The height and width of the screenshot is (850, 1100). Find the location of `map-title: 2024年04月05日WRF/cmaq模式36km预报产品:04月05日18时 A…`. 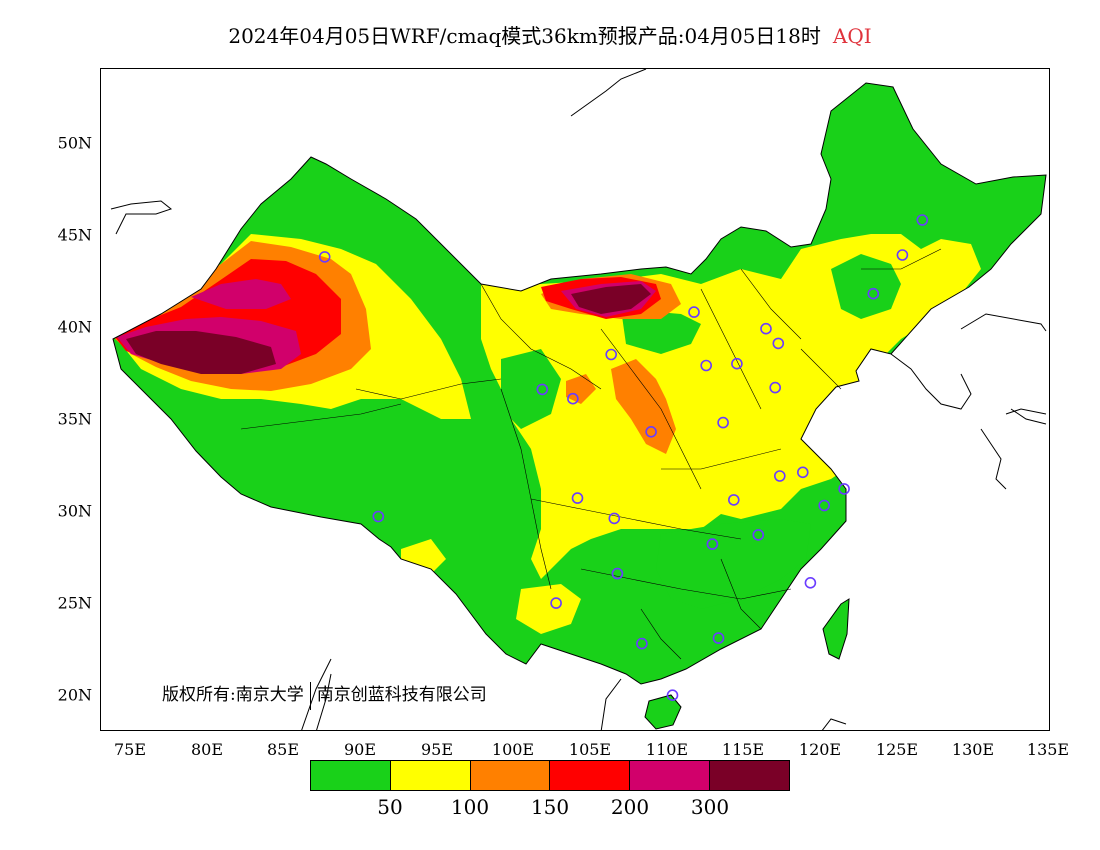

map-title: 2024年04月05日WRF/cmaq模式36km预报产品:04月05日18时 A… is located at coordinates (550, 34).